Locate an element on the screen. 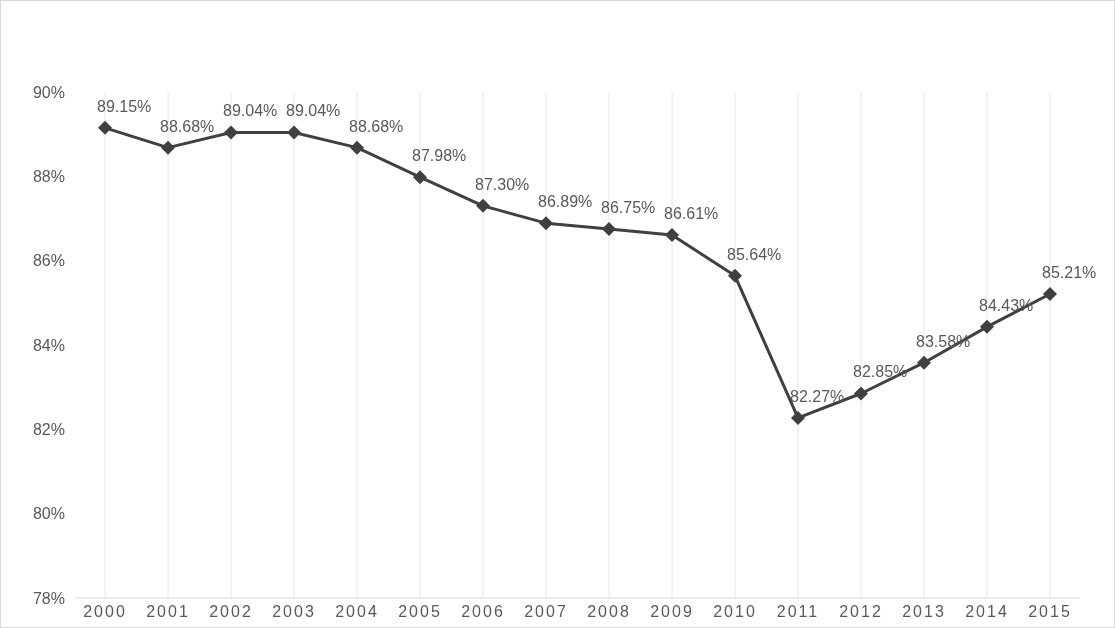 The width and height of the screenshot is (1115, 628). data-label: 82.27% is located at coordinates (817, 396).